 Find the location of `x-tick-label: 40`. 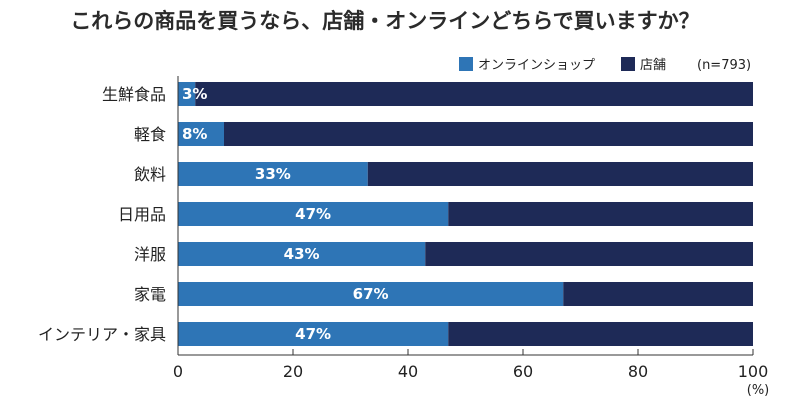

x-tick-label: 40 is located at coordinates (408, 371).